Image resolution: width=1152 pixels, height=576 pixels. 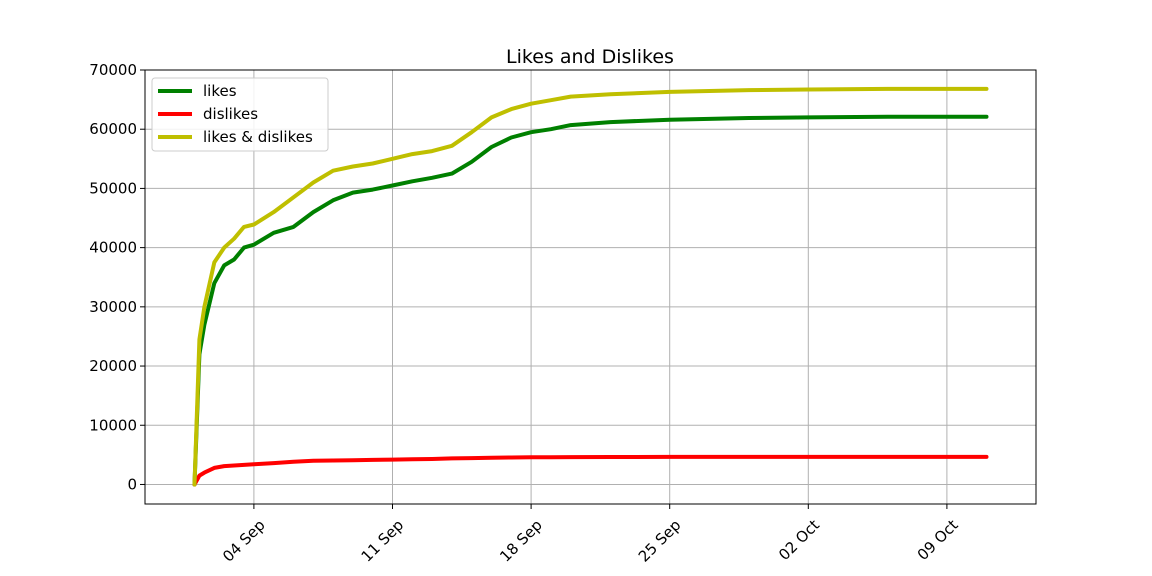 I want to click on legend-label-0: likes, so click(x=220, y=91).